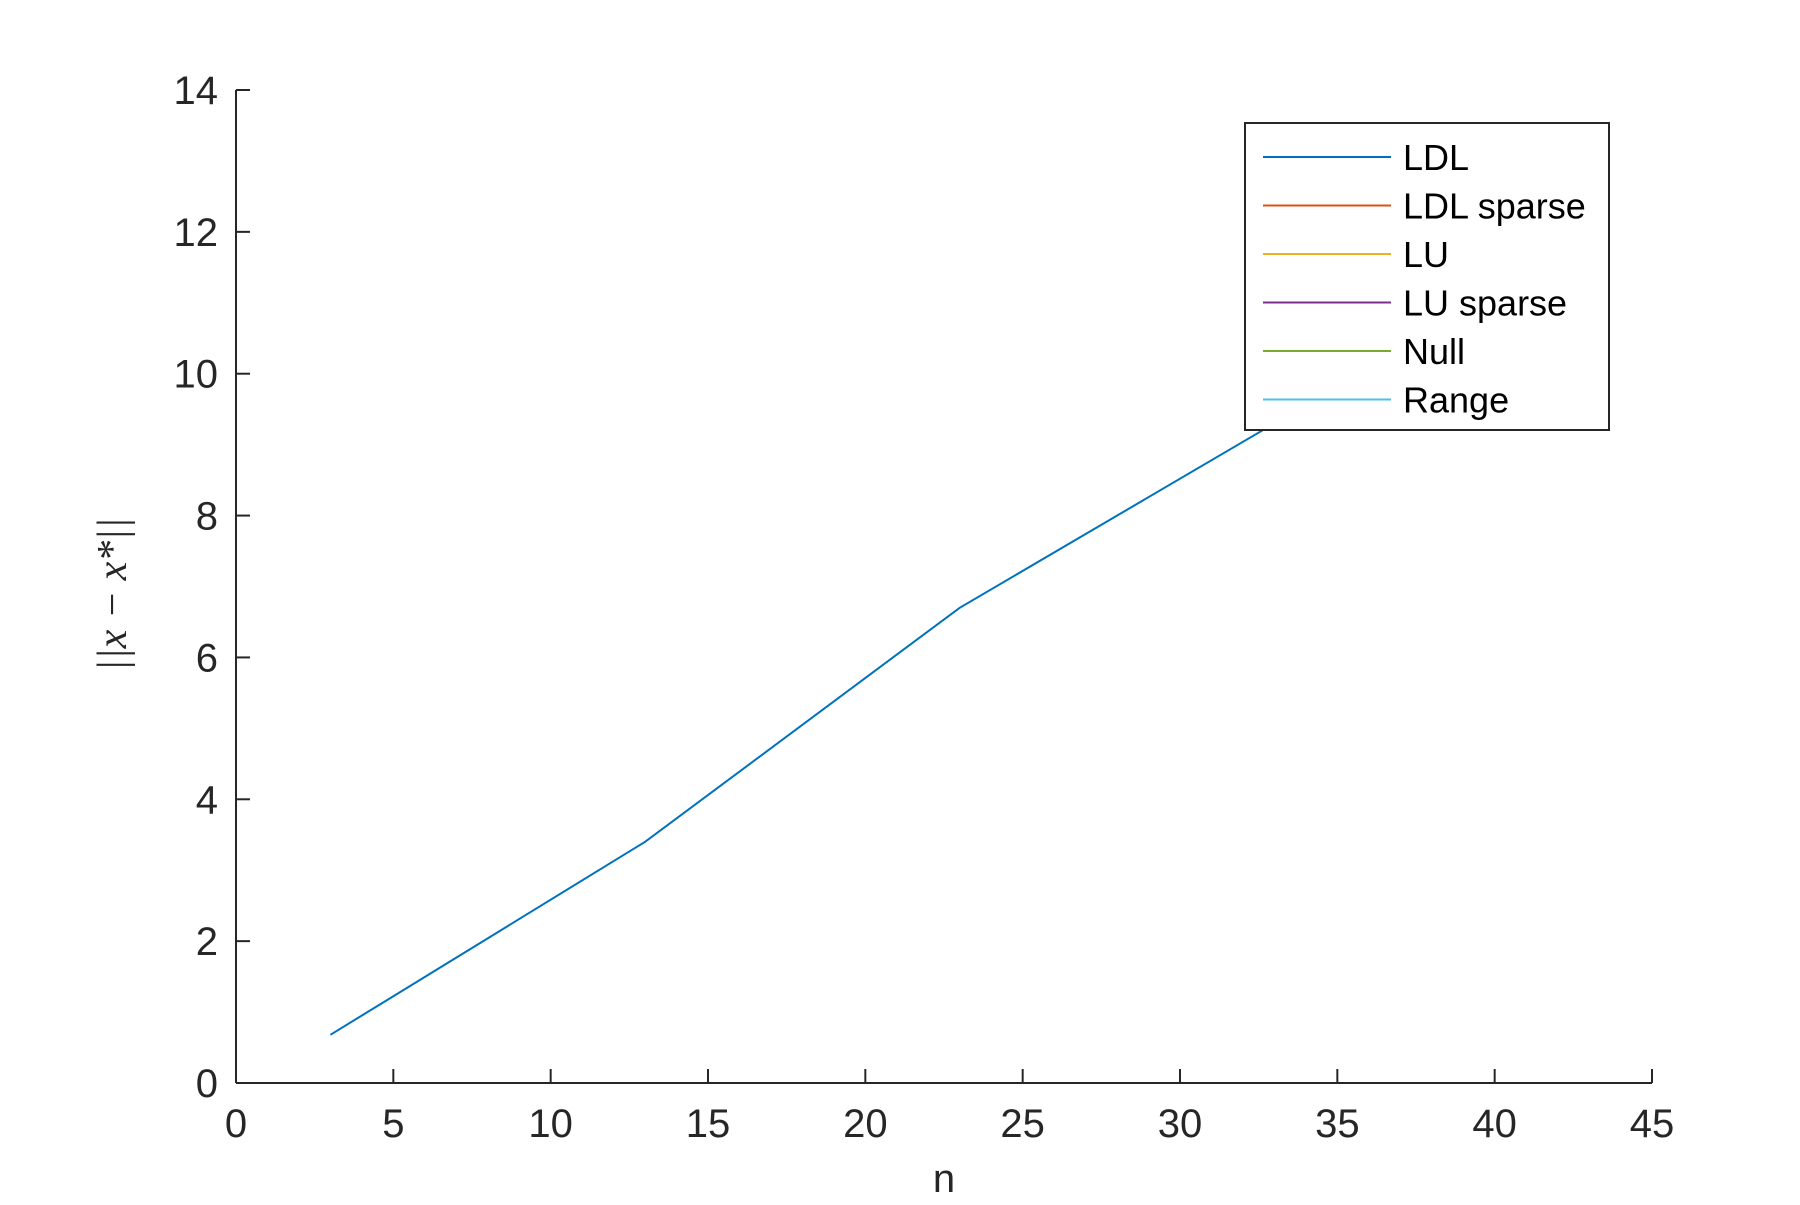 The image size is (1800, 1205). Describe the element at coordinates (196, 375) in the screenshot. I see `y-tick-label: 10` at that location.